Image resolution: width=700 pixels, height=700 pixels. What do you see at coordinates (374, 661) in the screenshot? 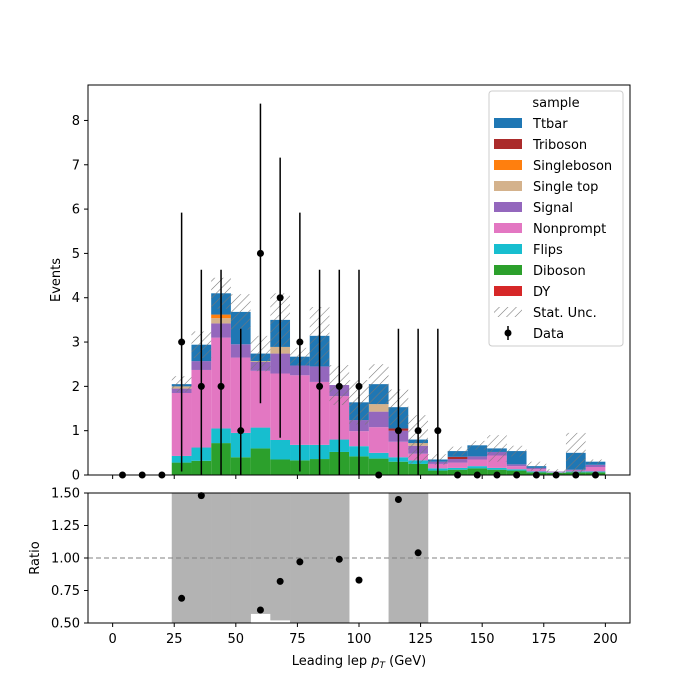
I see `x-axis-label-var: p` at bounding box center [374, 661].